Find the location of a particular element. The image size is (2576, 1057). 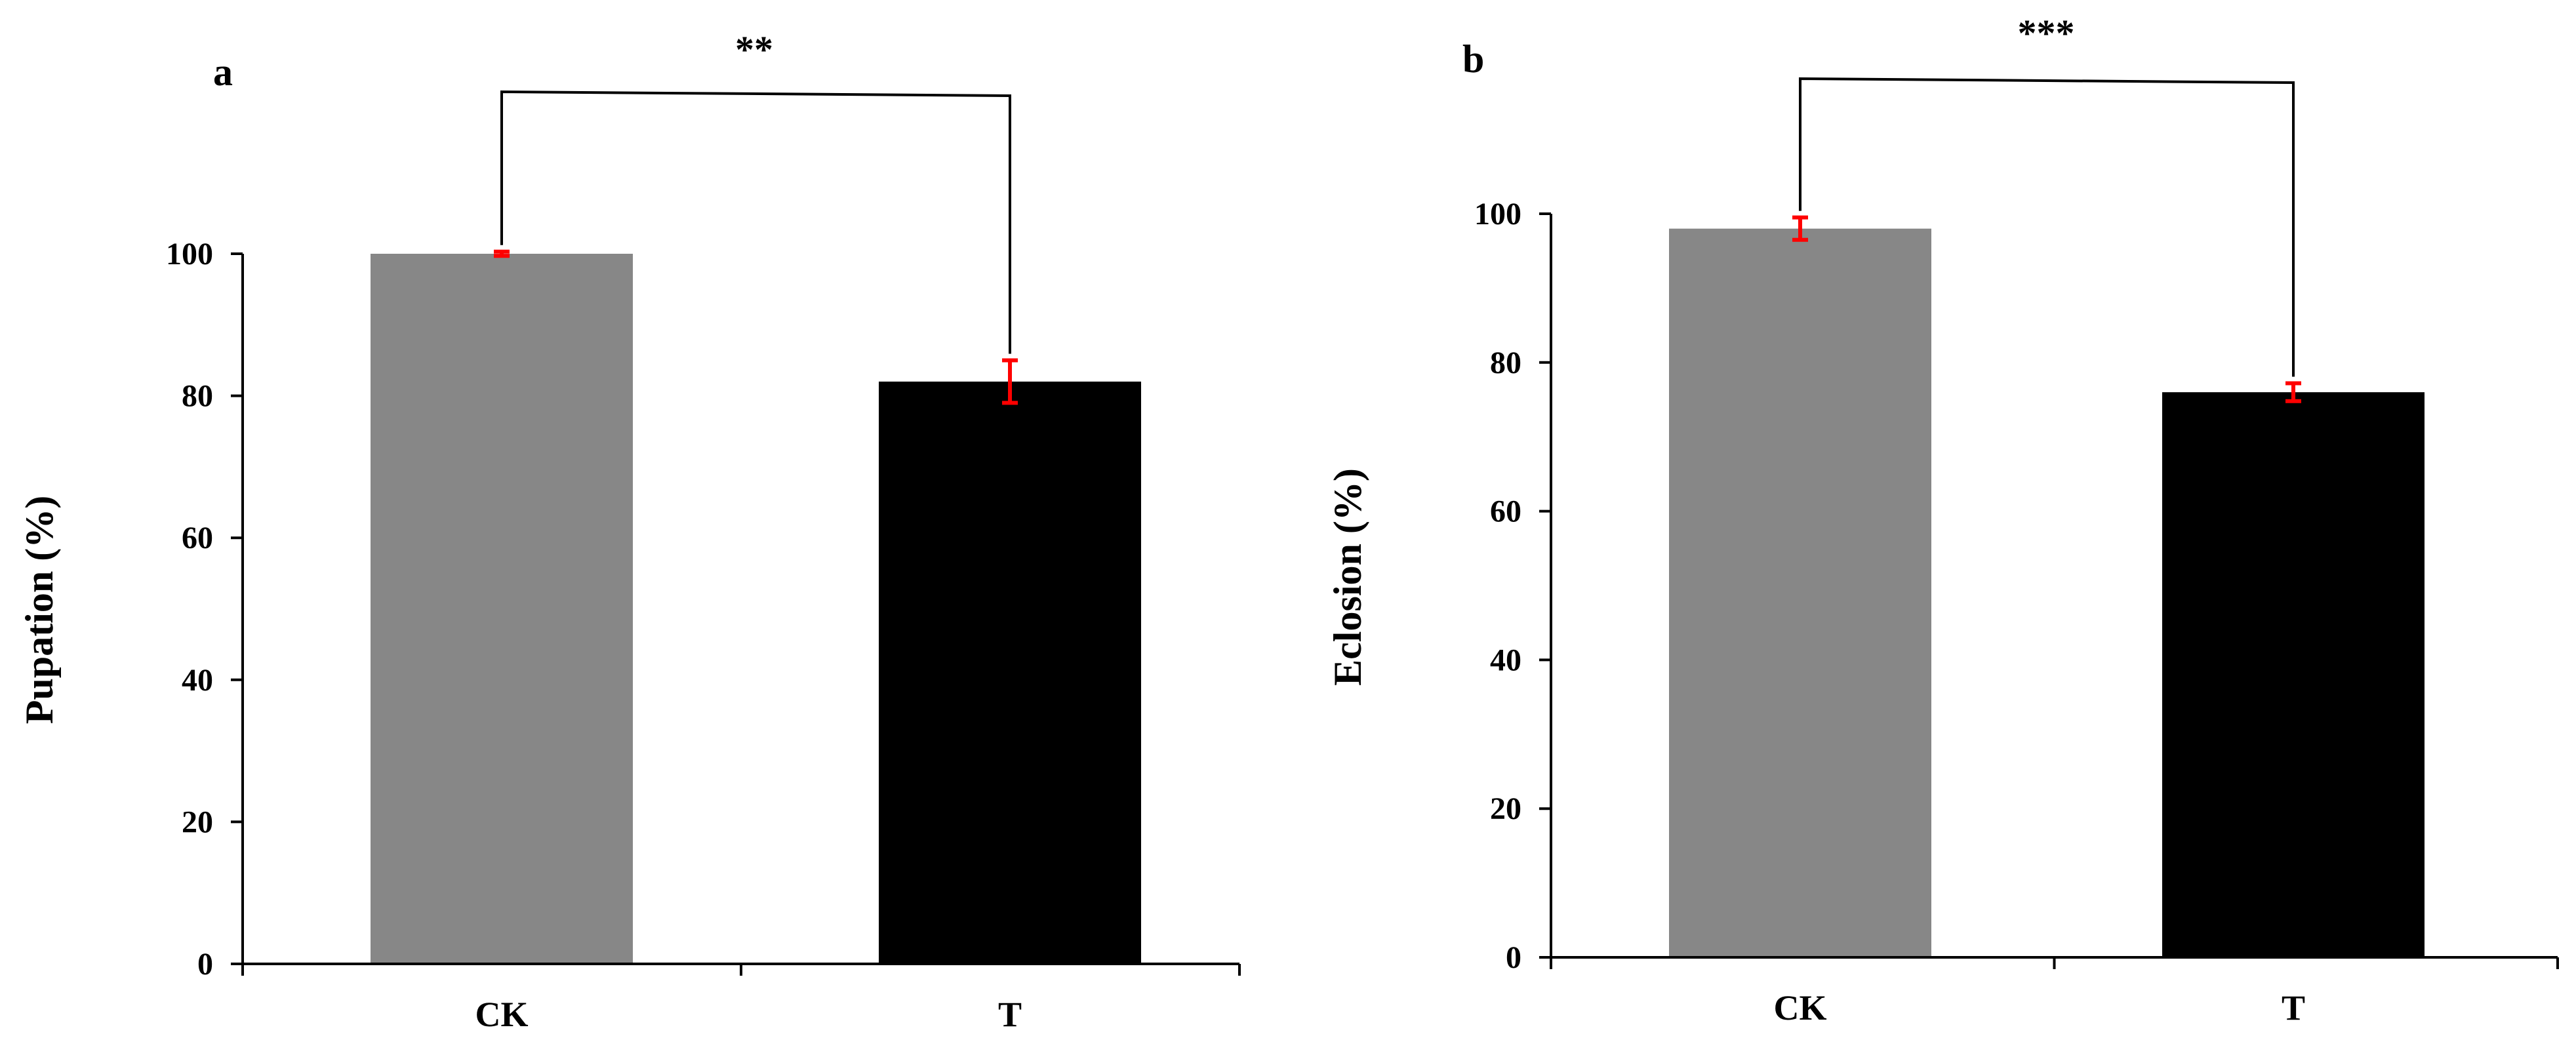

panel-letter: b is located at coordinates (1473, 59).